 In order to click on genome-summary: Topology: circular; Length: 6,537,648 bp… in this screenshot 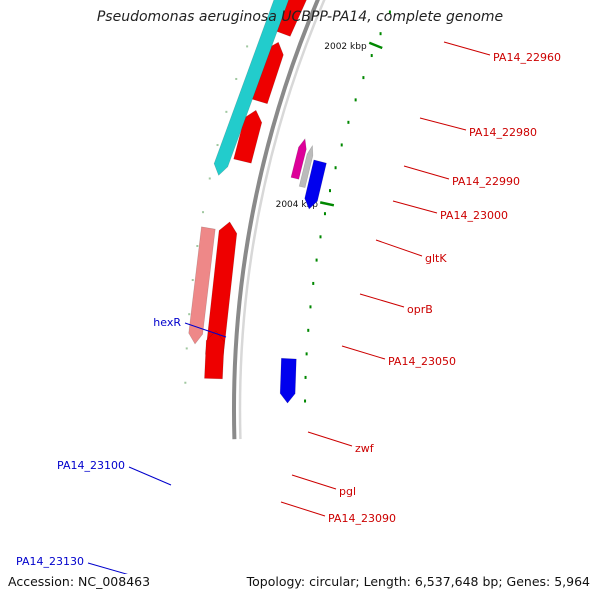, I will do `click(418, 581)`.